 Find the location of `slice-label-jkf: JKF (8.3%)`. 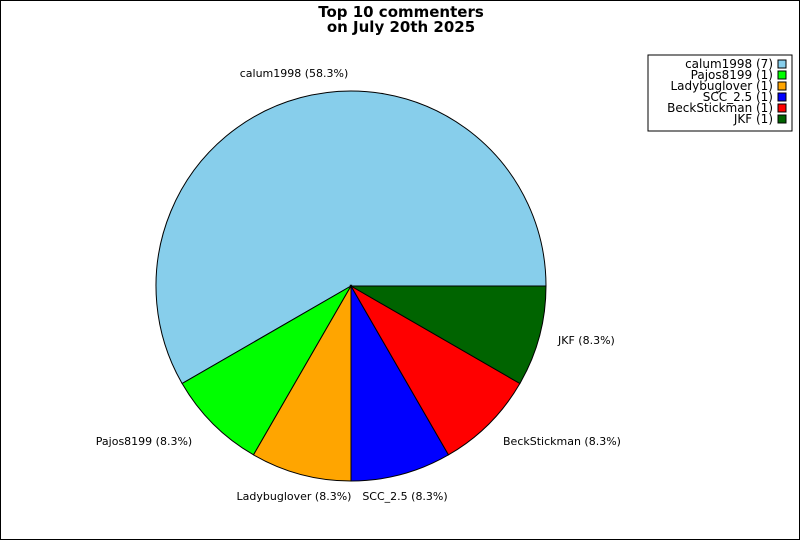

slice-label-jkf: JKF (8.3%) is located at coordinates (586, 340).